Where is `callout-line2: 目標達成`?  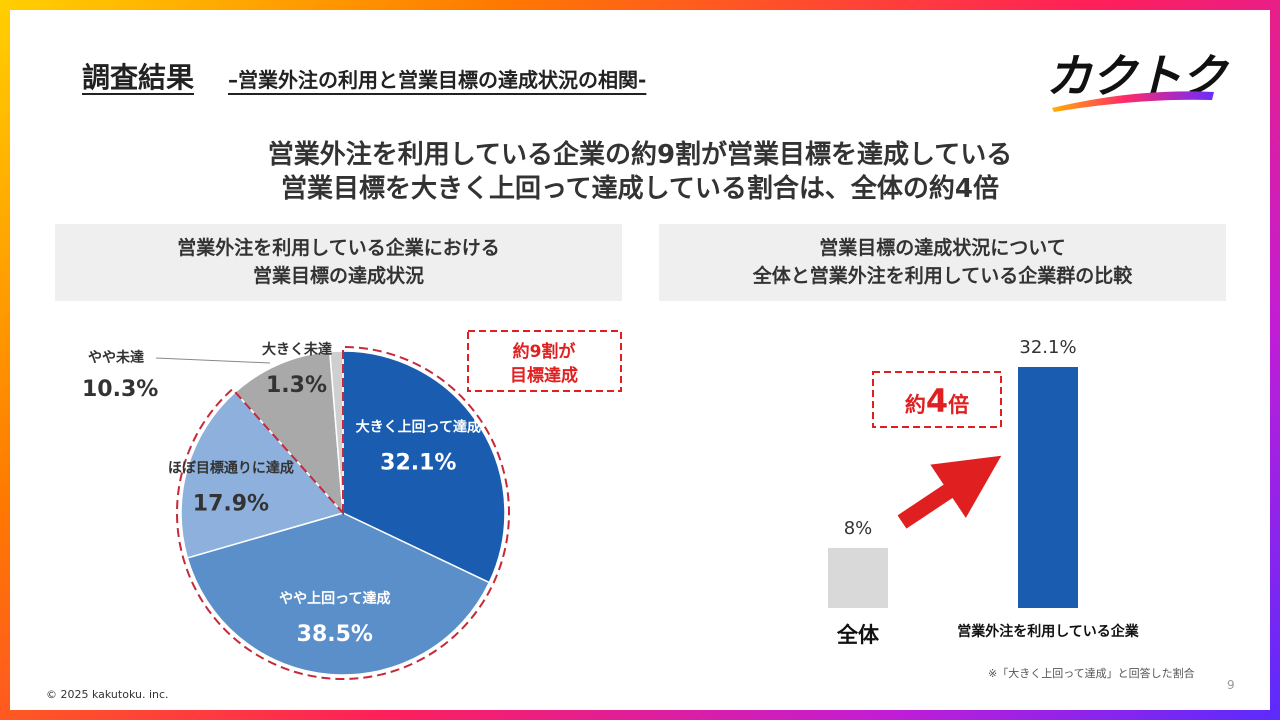 callout-line2: 目標達成 is located at coordinates (544, 375).